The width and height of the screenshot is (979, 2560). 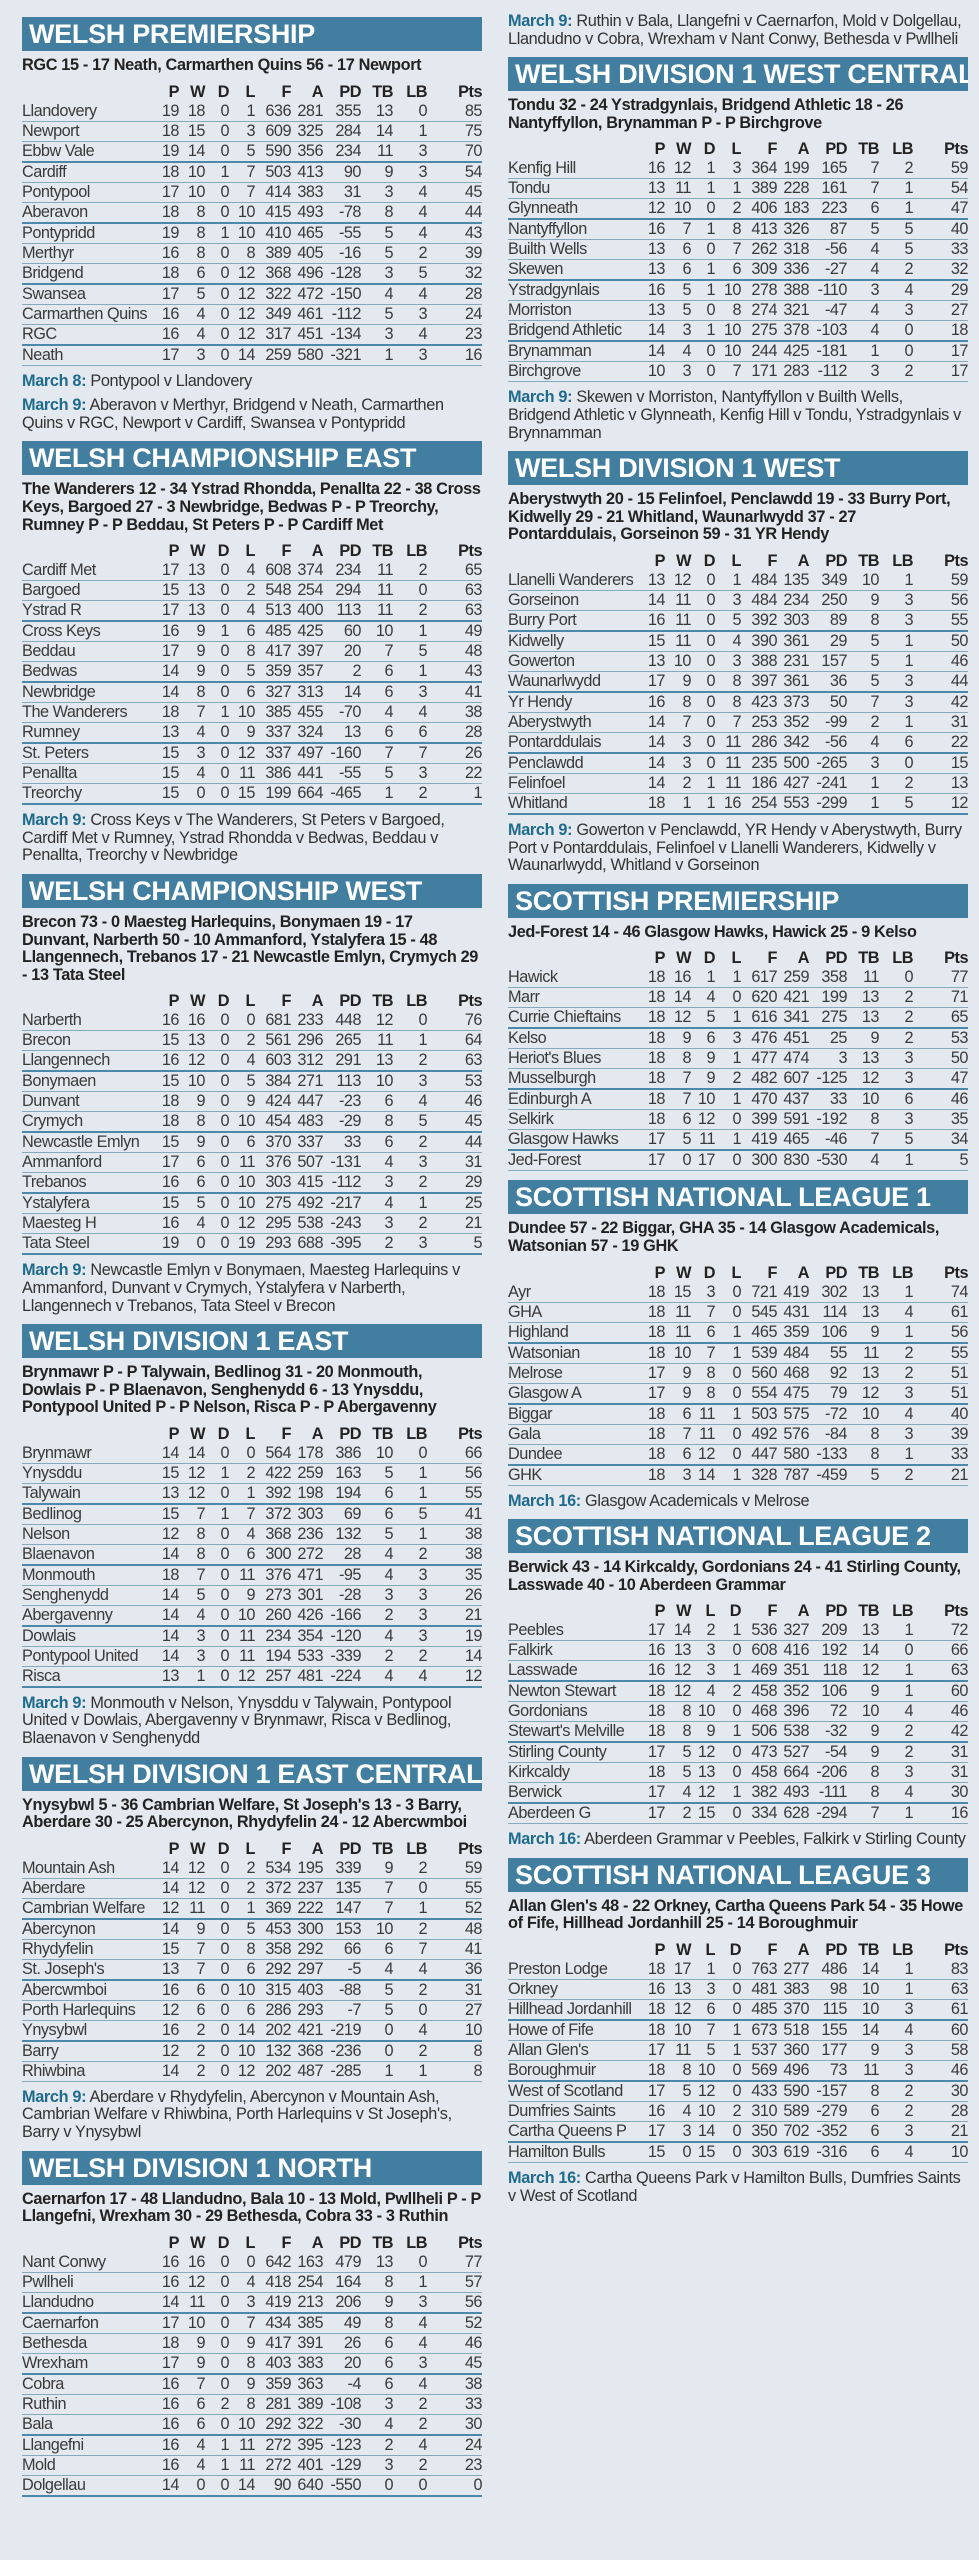 I want to click on column-header-f: F, so click(x=286, y=551).